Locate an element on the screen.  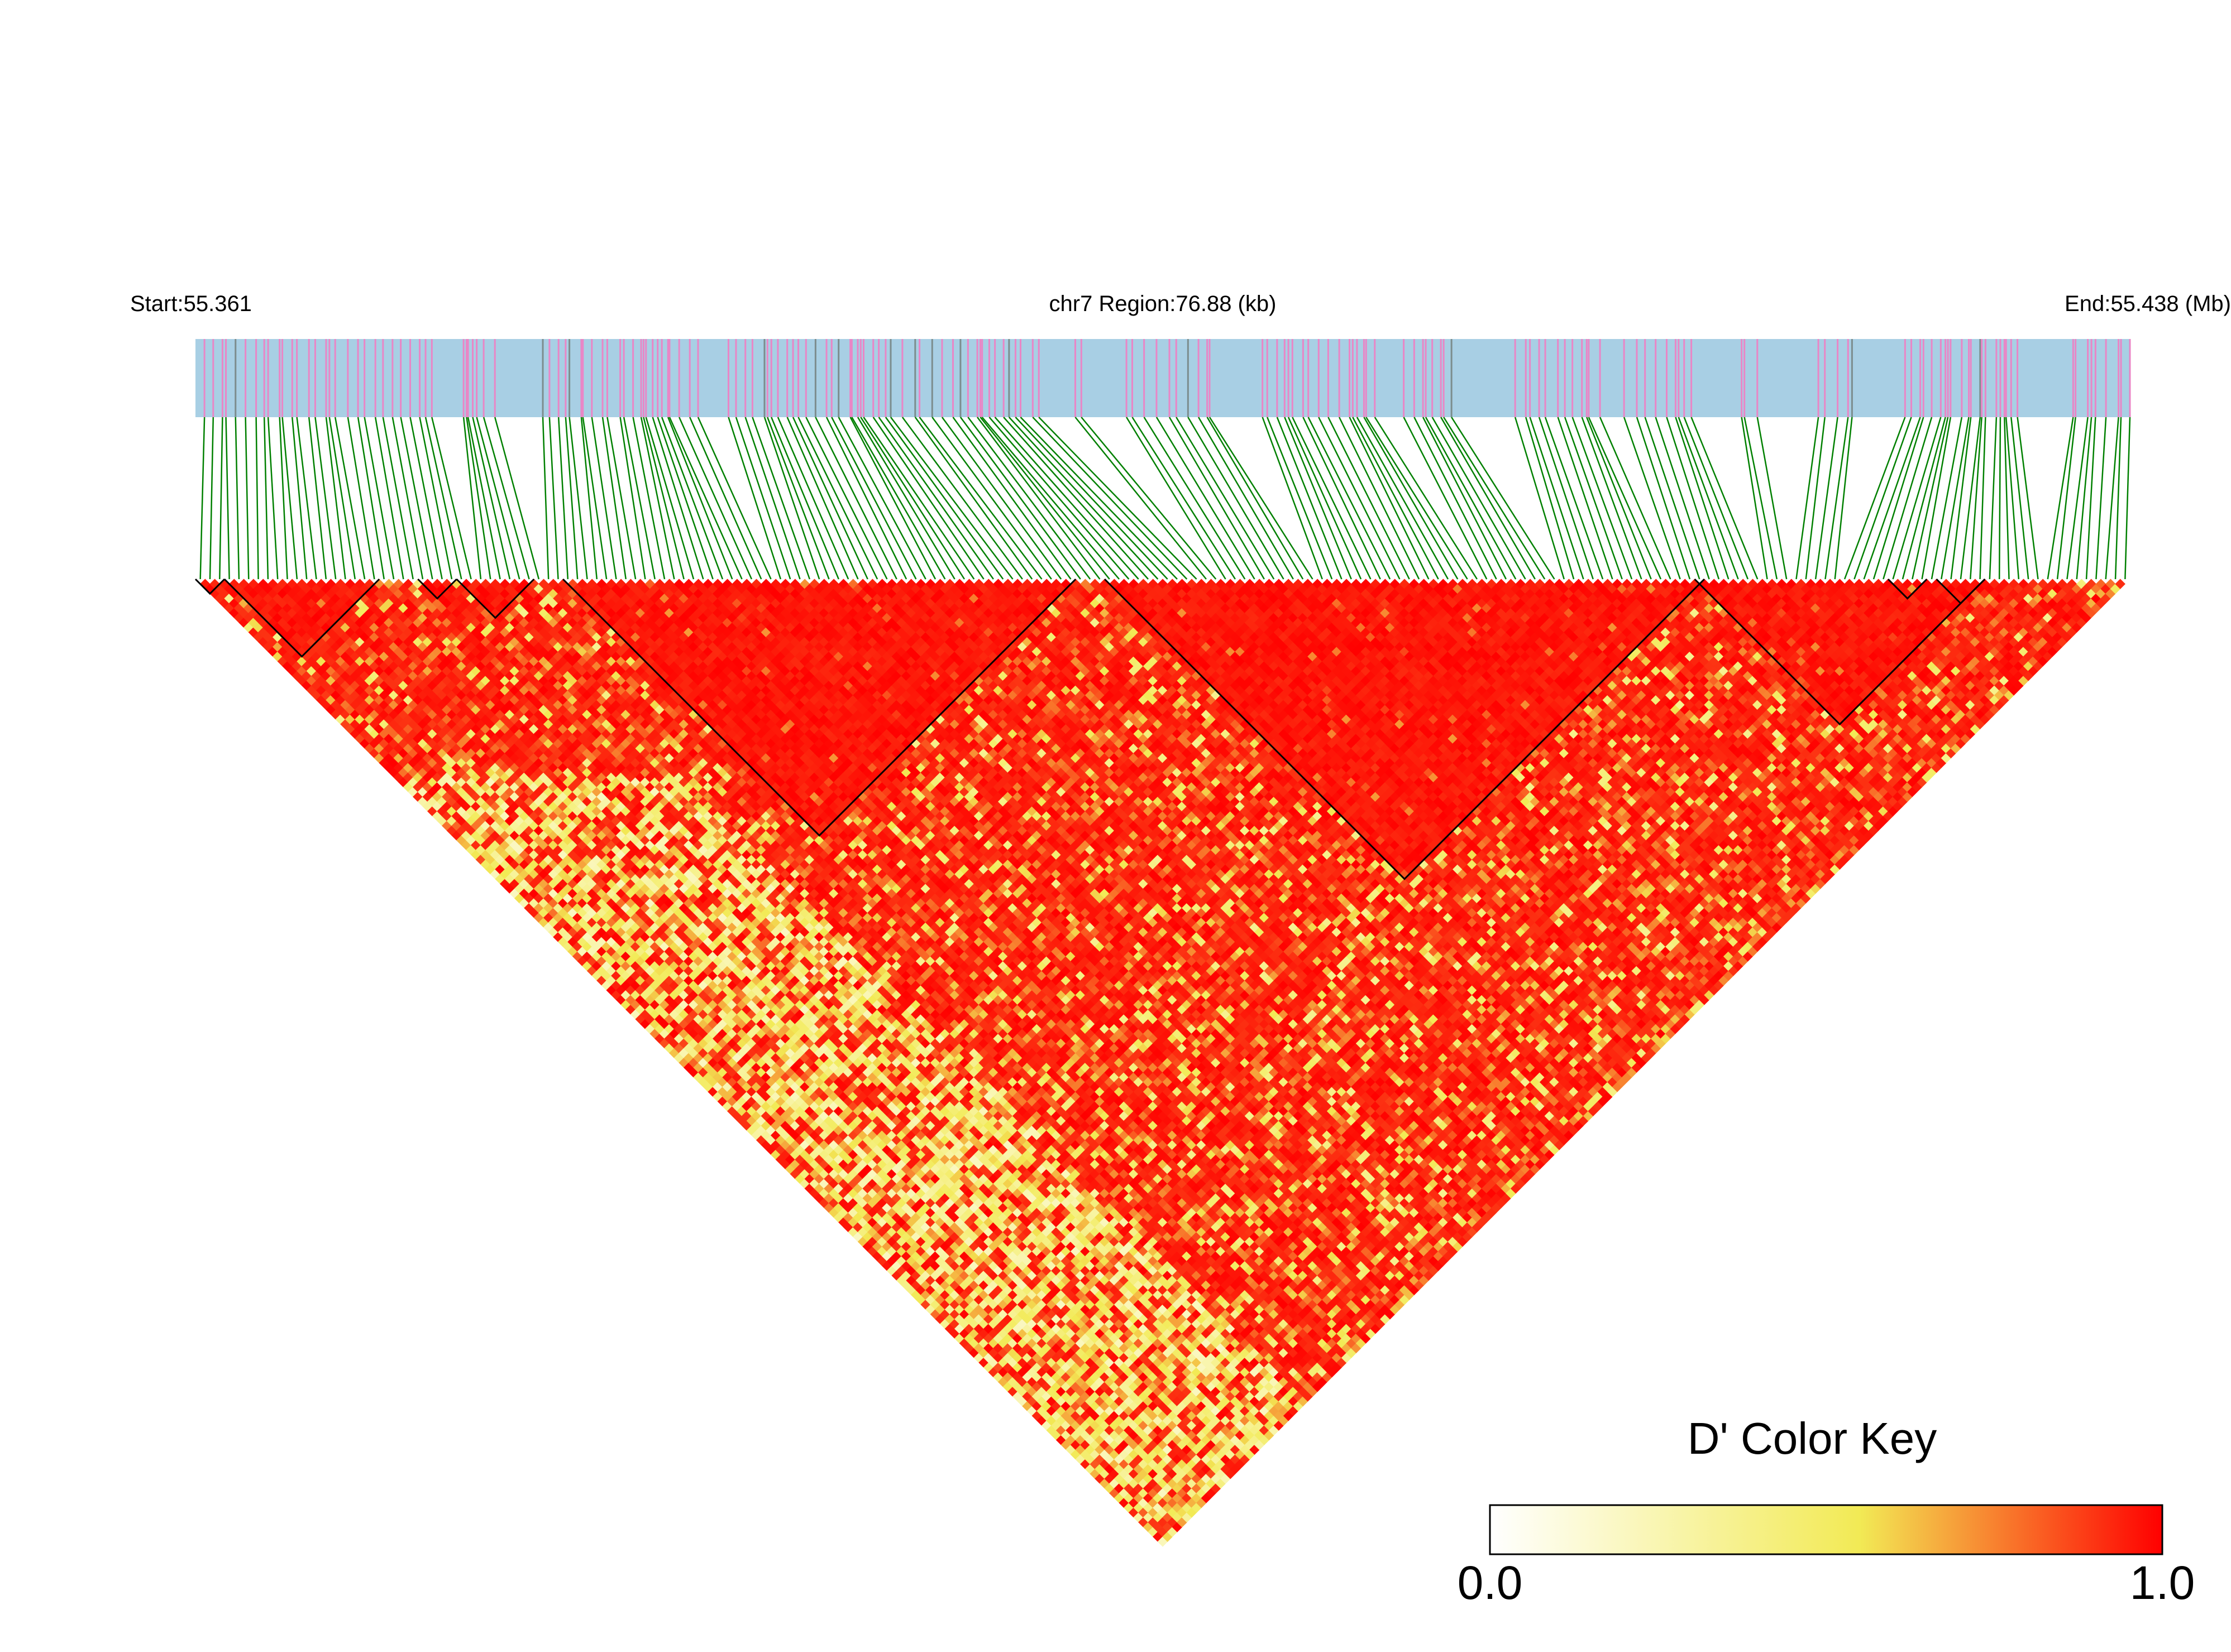
snp-connector is located at coordinates (1999, 498).